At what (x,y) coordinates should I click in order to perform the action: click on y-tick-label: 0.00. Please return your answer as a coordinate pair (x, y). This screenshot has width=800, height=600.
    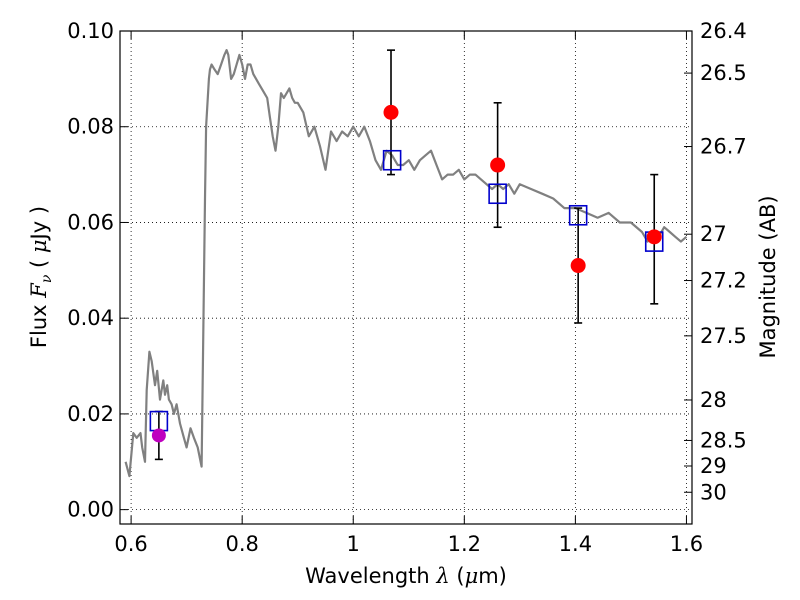
    Looking at the image, I should click on (90, 510).